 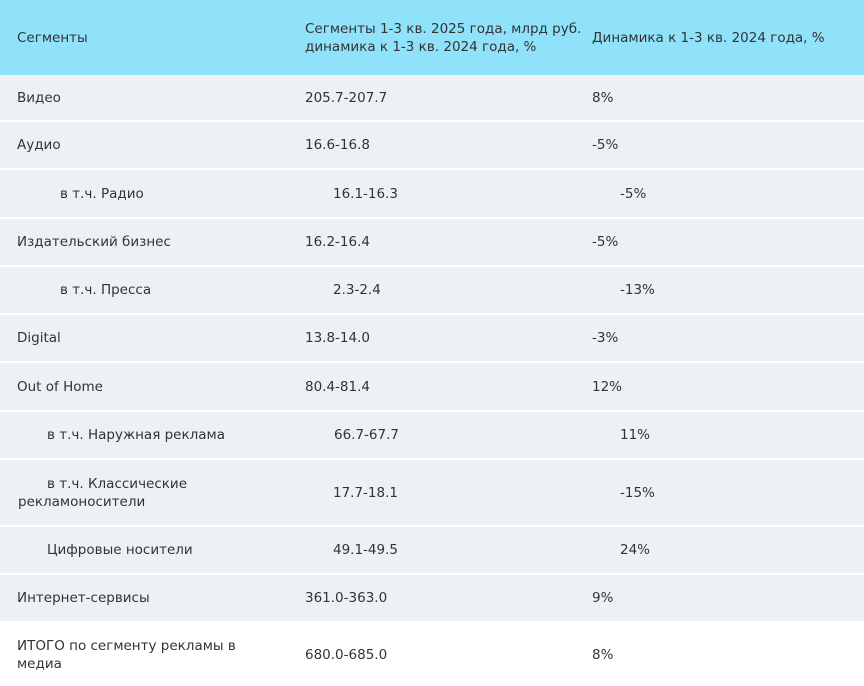 What do you see at coordinates (357, 290) in the screenshot?
I see `cell: 2.3-2.4` at bounding box center [357, 290].